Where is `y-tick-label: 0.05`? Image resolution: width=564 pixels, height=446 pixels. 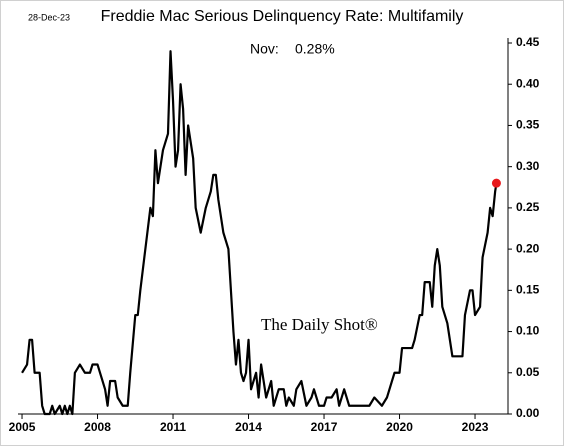
y-tick-label: 0.05 is located at coordinates (528, 372).